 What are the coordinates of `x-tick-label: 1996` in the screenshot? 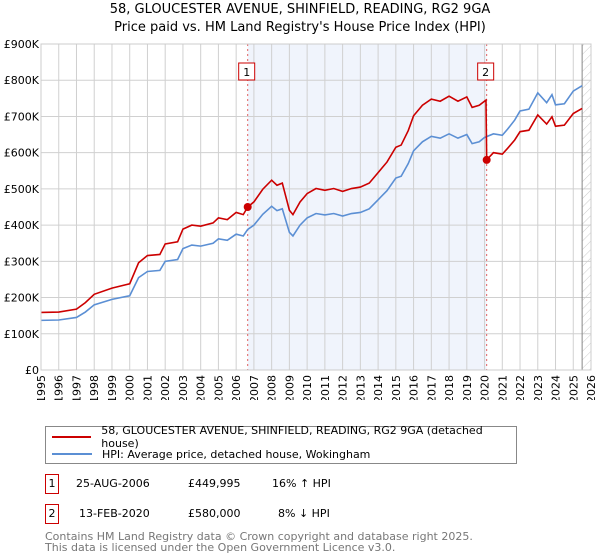 It's located at (59, 387).